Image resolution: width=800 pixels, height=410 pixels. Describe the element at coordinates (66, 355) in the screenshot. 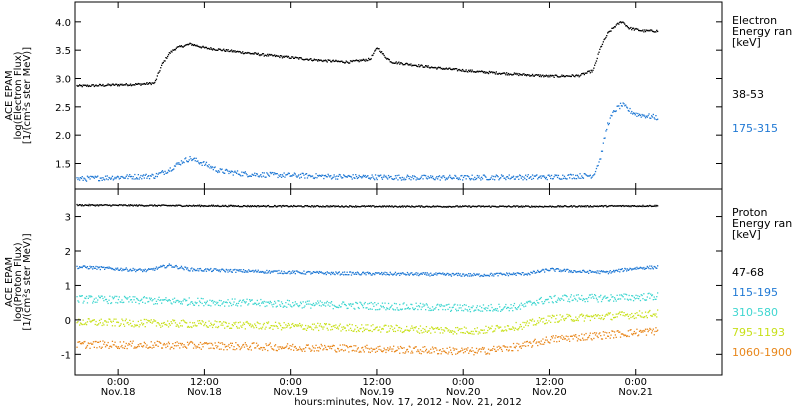

I see `y-tick-label: -1` at that location.